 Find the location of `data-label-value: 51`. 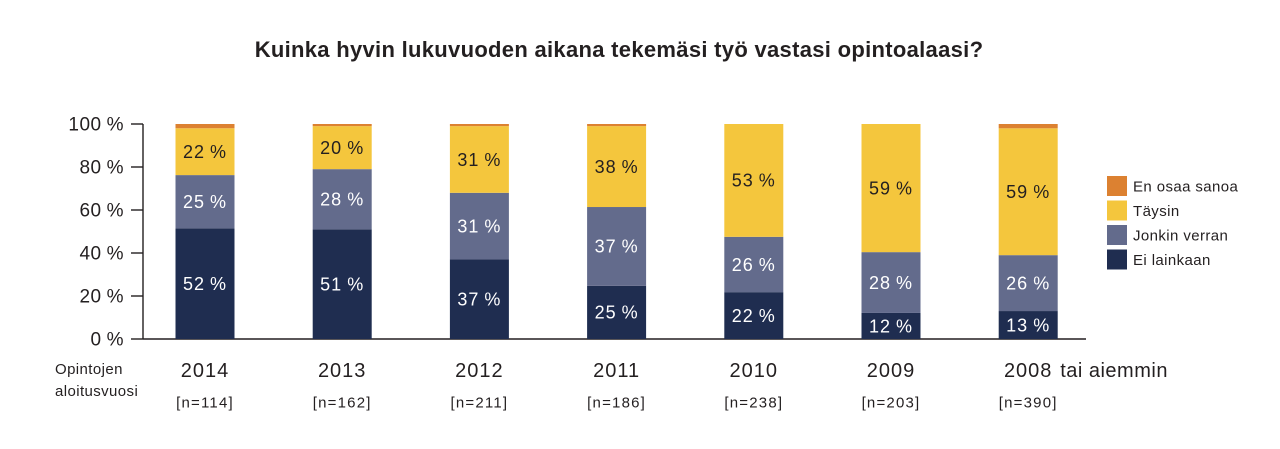

data-label-value: 51 is located at coordinates (331, 284).